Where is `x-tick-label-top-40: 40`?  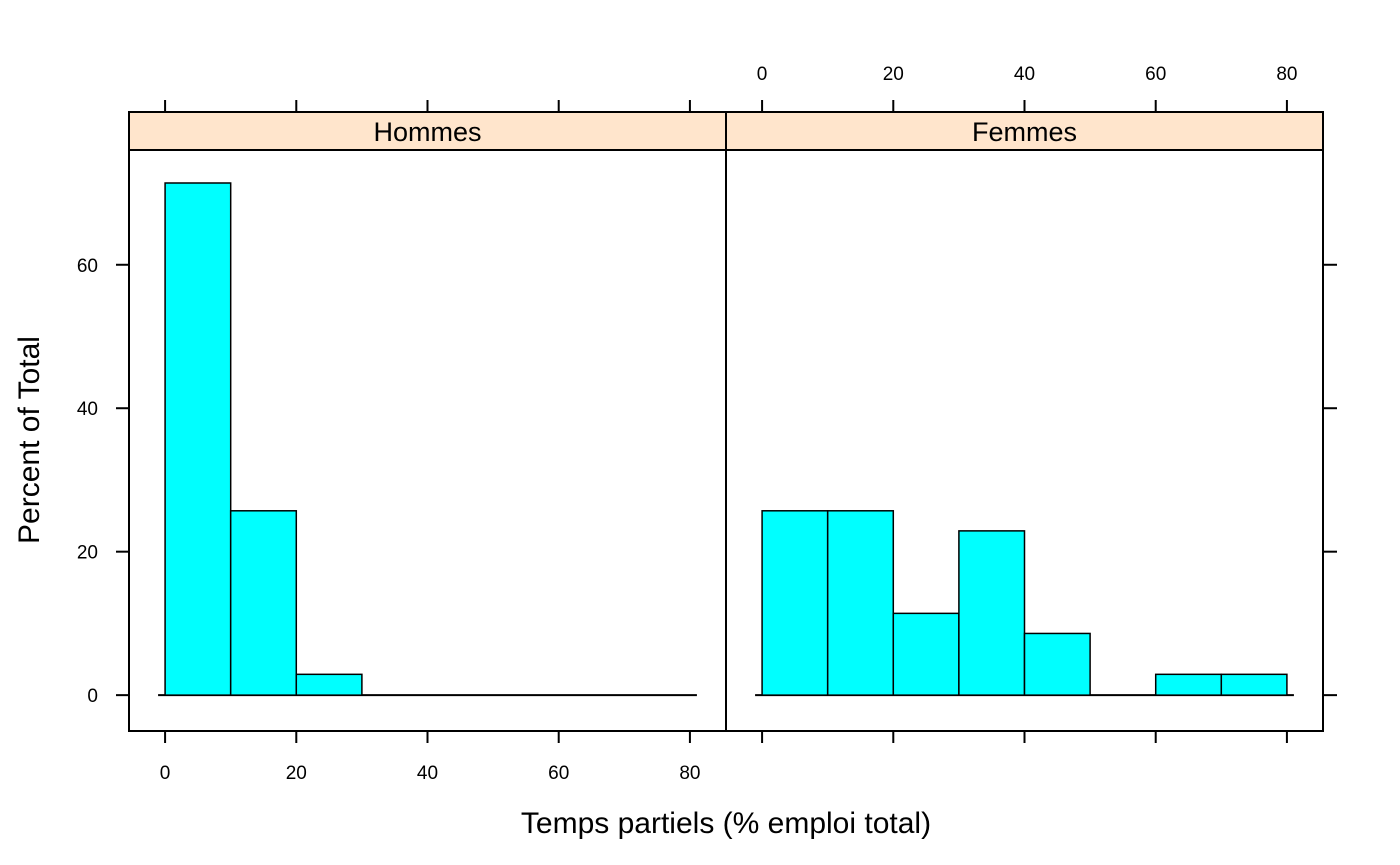
x-tick-label-top-40: 40 is located at coordinates (1024, 74).